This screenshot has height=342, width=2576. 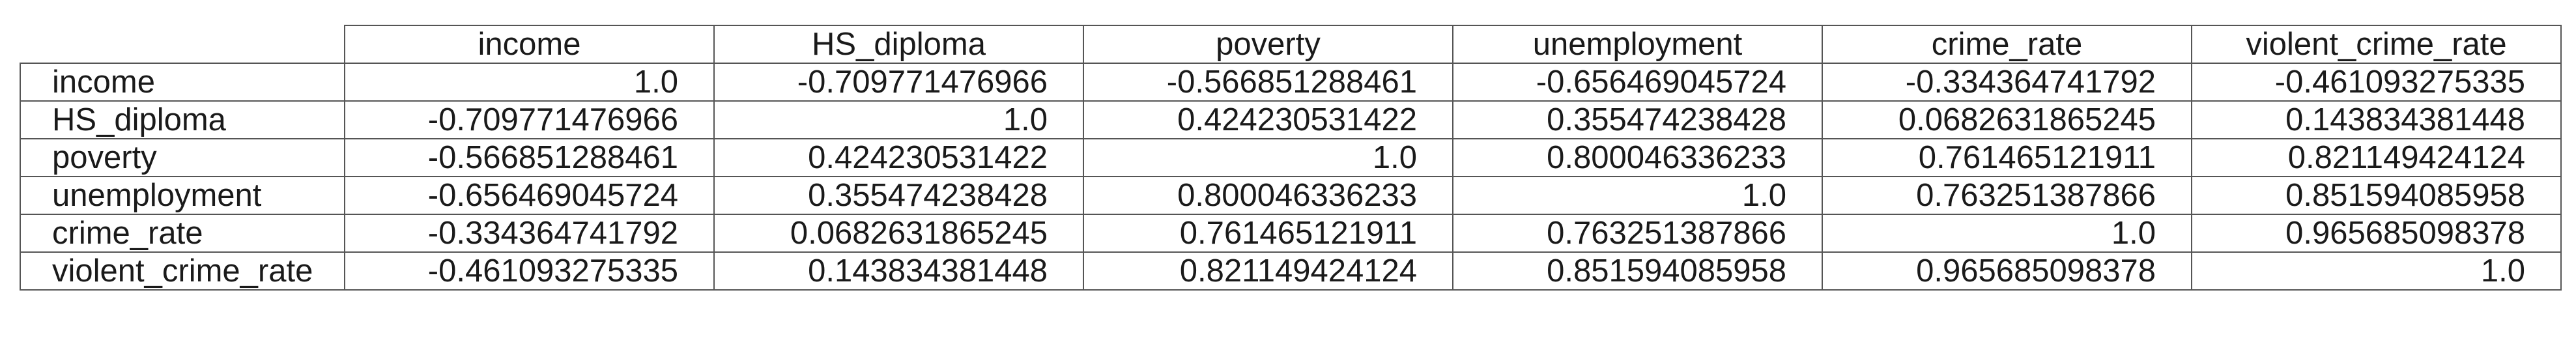 I want to click on column-header: crime_rate, so click(x=2007, y=45).